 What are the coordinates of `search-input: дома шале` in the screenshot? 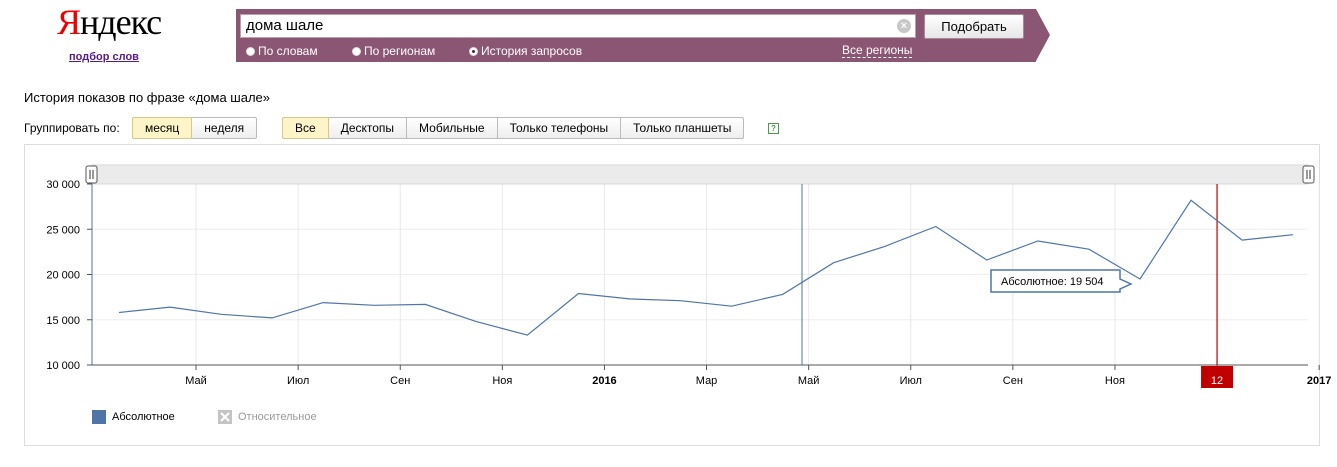 It's located at (578, 26).